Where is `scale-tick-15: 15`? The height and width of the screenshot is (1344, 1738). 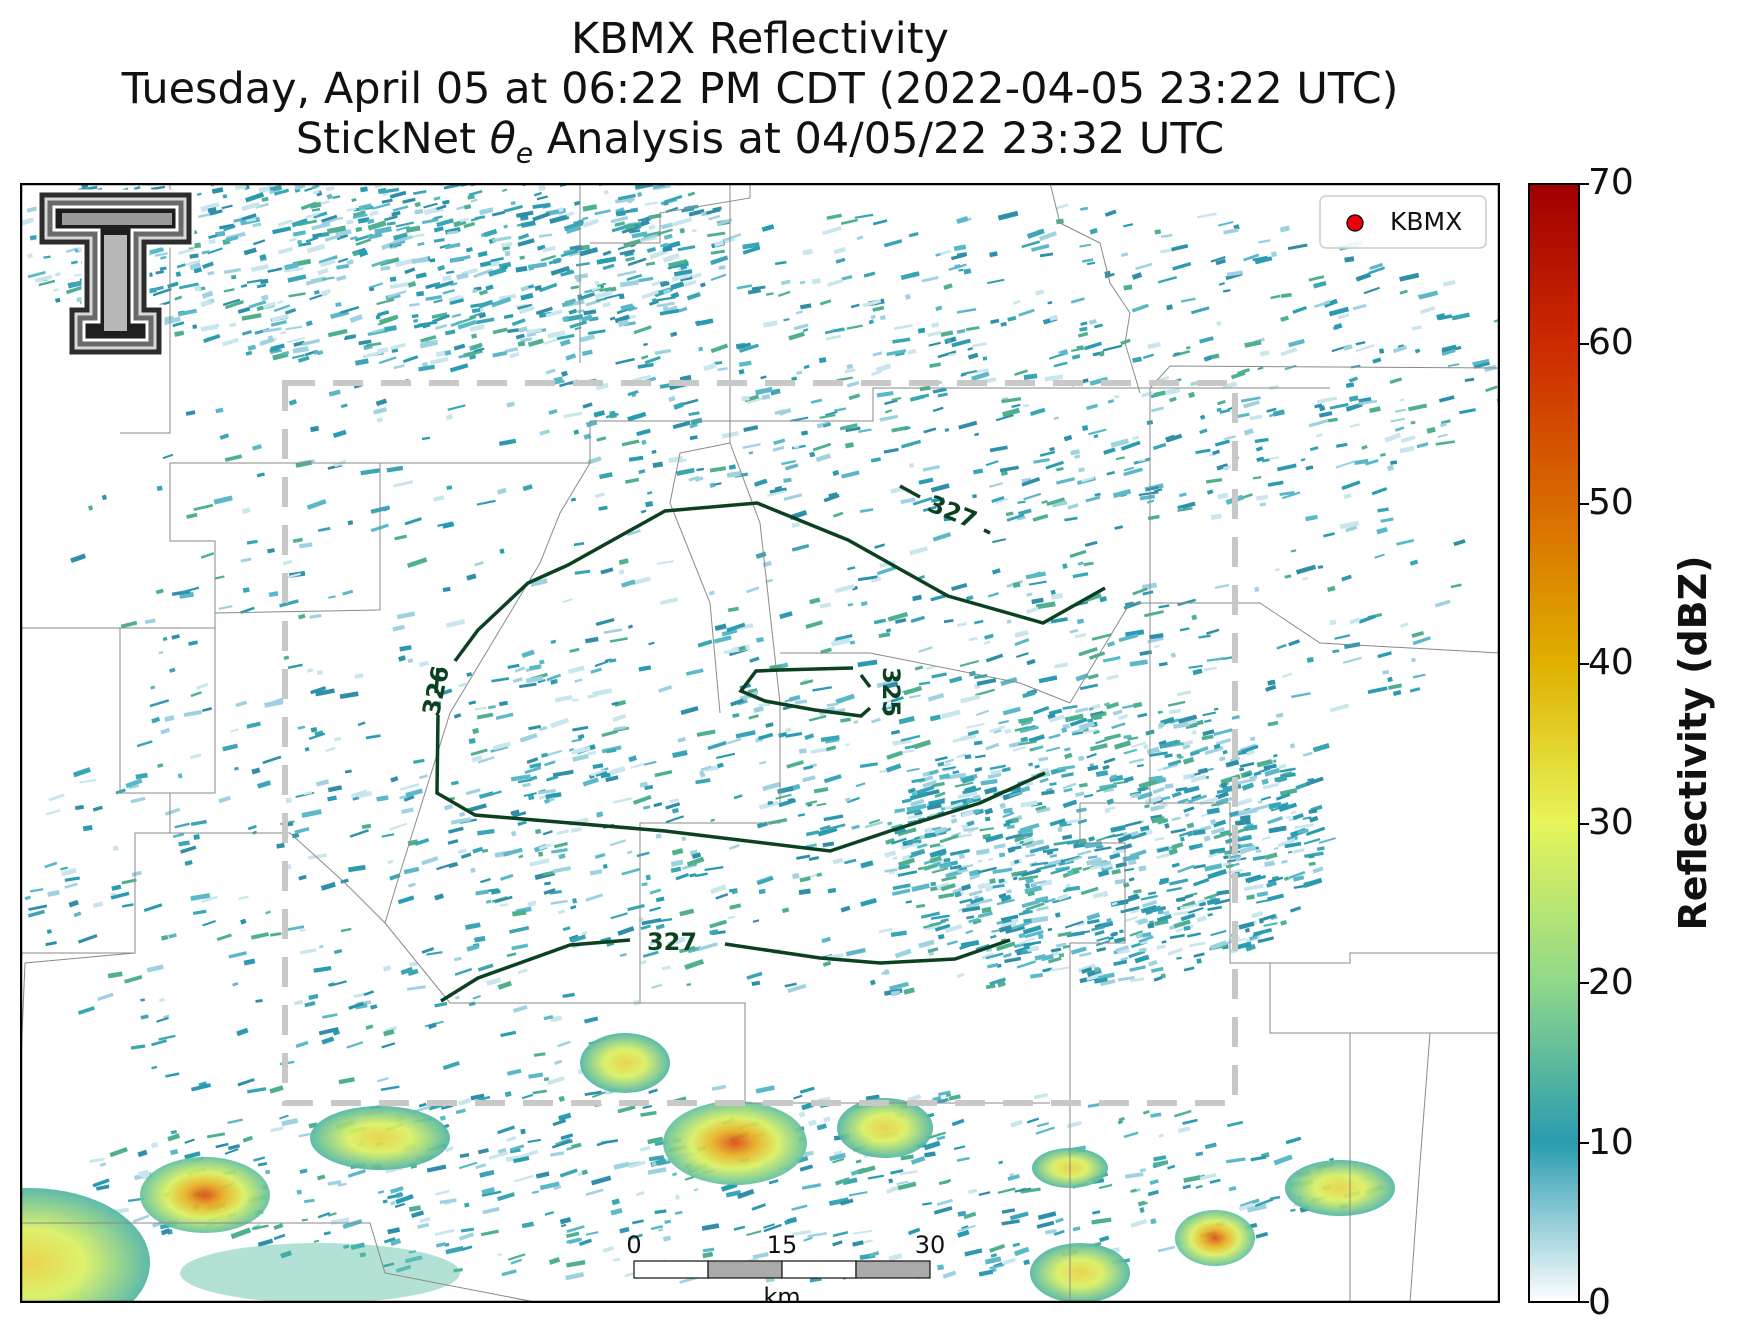 scale-tick-15: 15 is located at coordinates (782, 1245).